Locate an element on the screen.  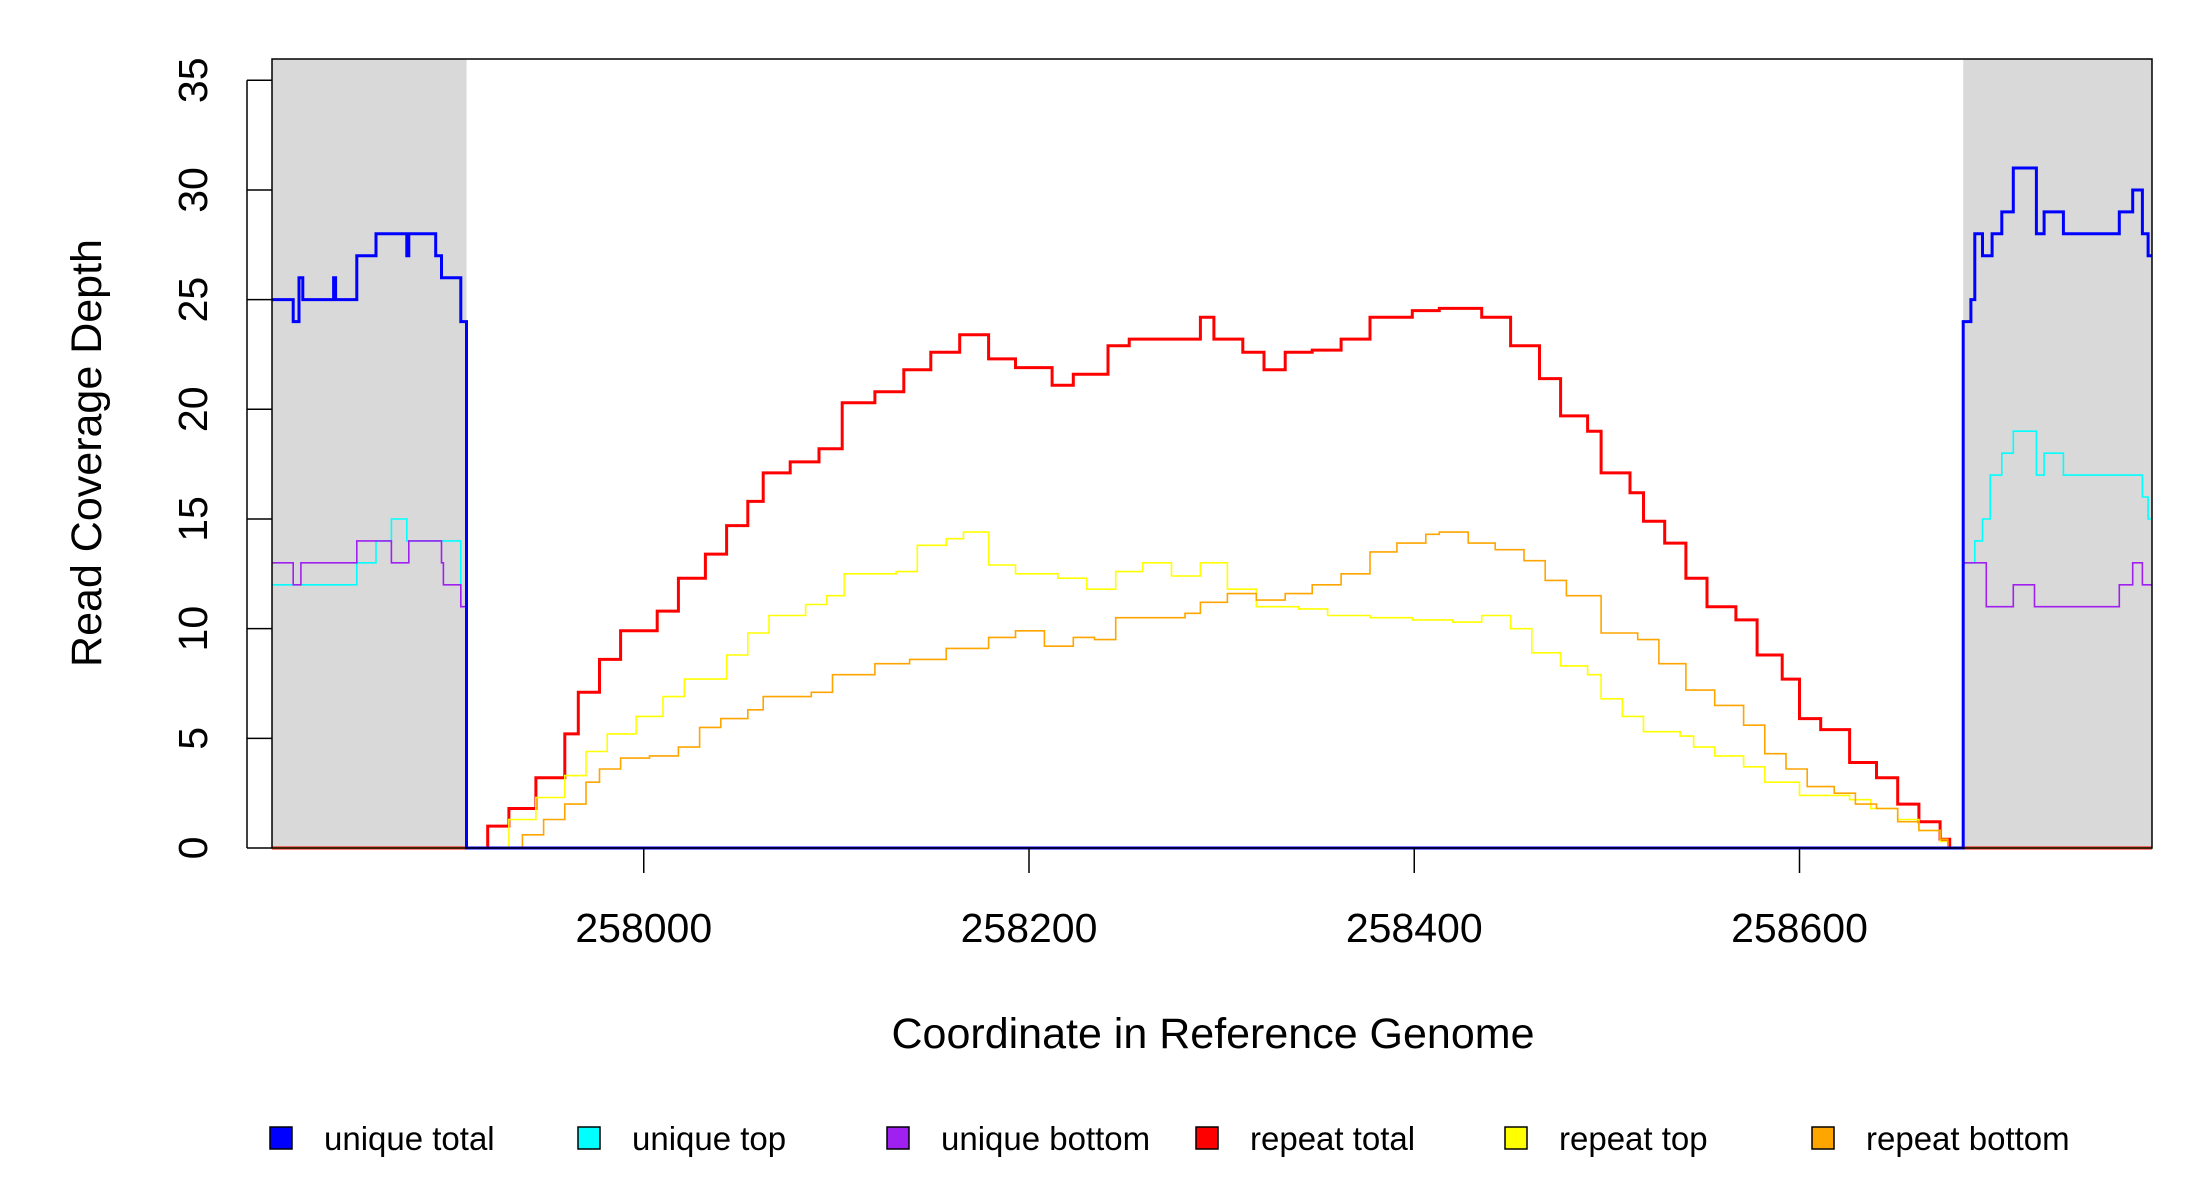
legend-label: repeat top is located at coordinates (1633, 1138).